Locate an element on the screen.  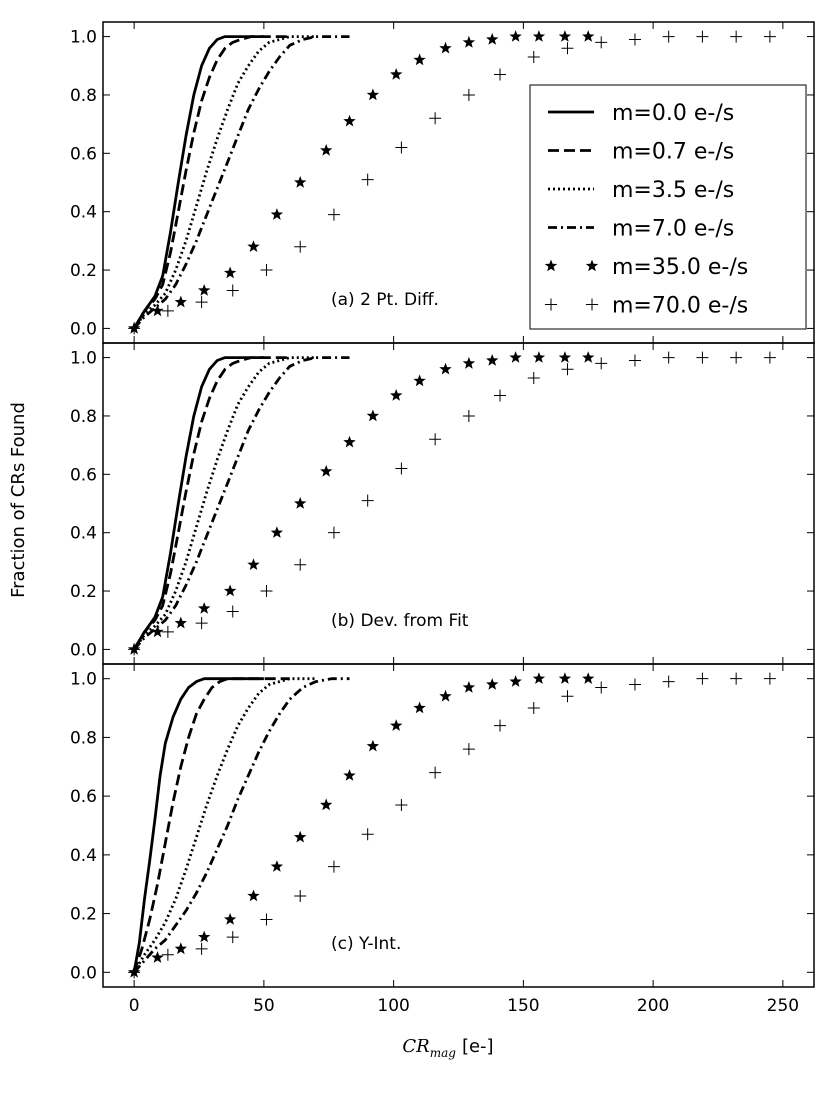
legend-star-marker is located at coordinates (551, 265).